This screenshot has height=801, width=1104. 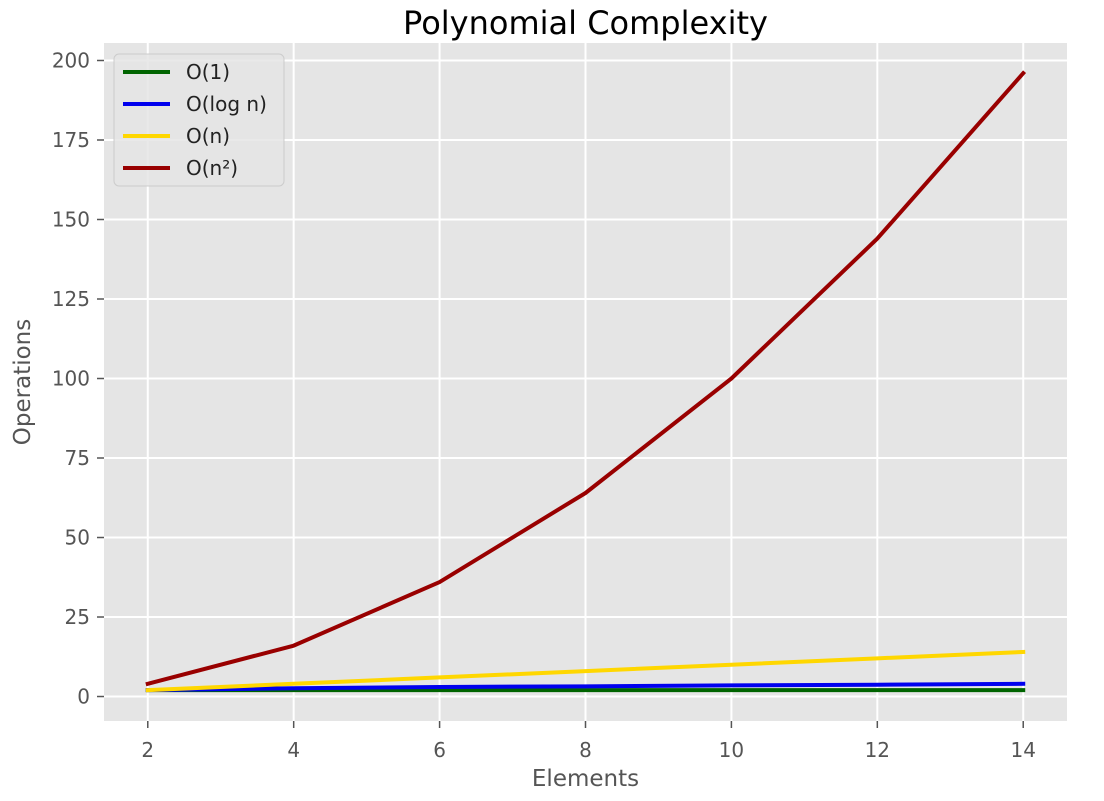 What do you see at coordinates (877, 750) in the screenshot?
I see `x-tick-label: 12` at bounding box center [877, 750].